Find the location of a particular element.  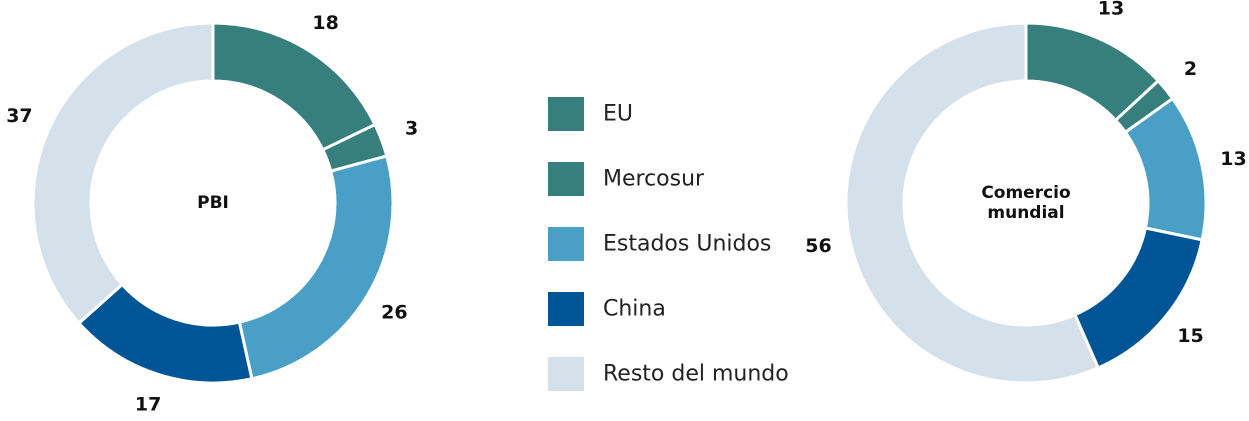

legend-label: EU is located at coordinates (618, 114).